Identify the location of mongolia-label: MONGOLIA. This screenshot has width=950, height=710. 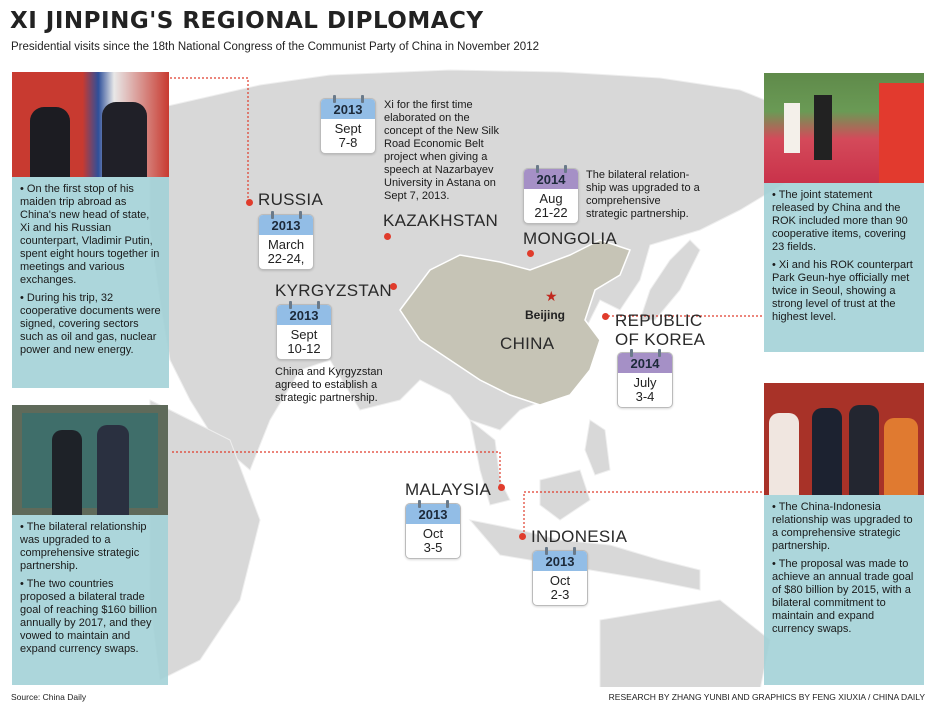
(570, 238).